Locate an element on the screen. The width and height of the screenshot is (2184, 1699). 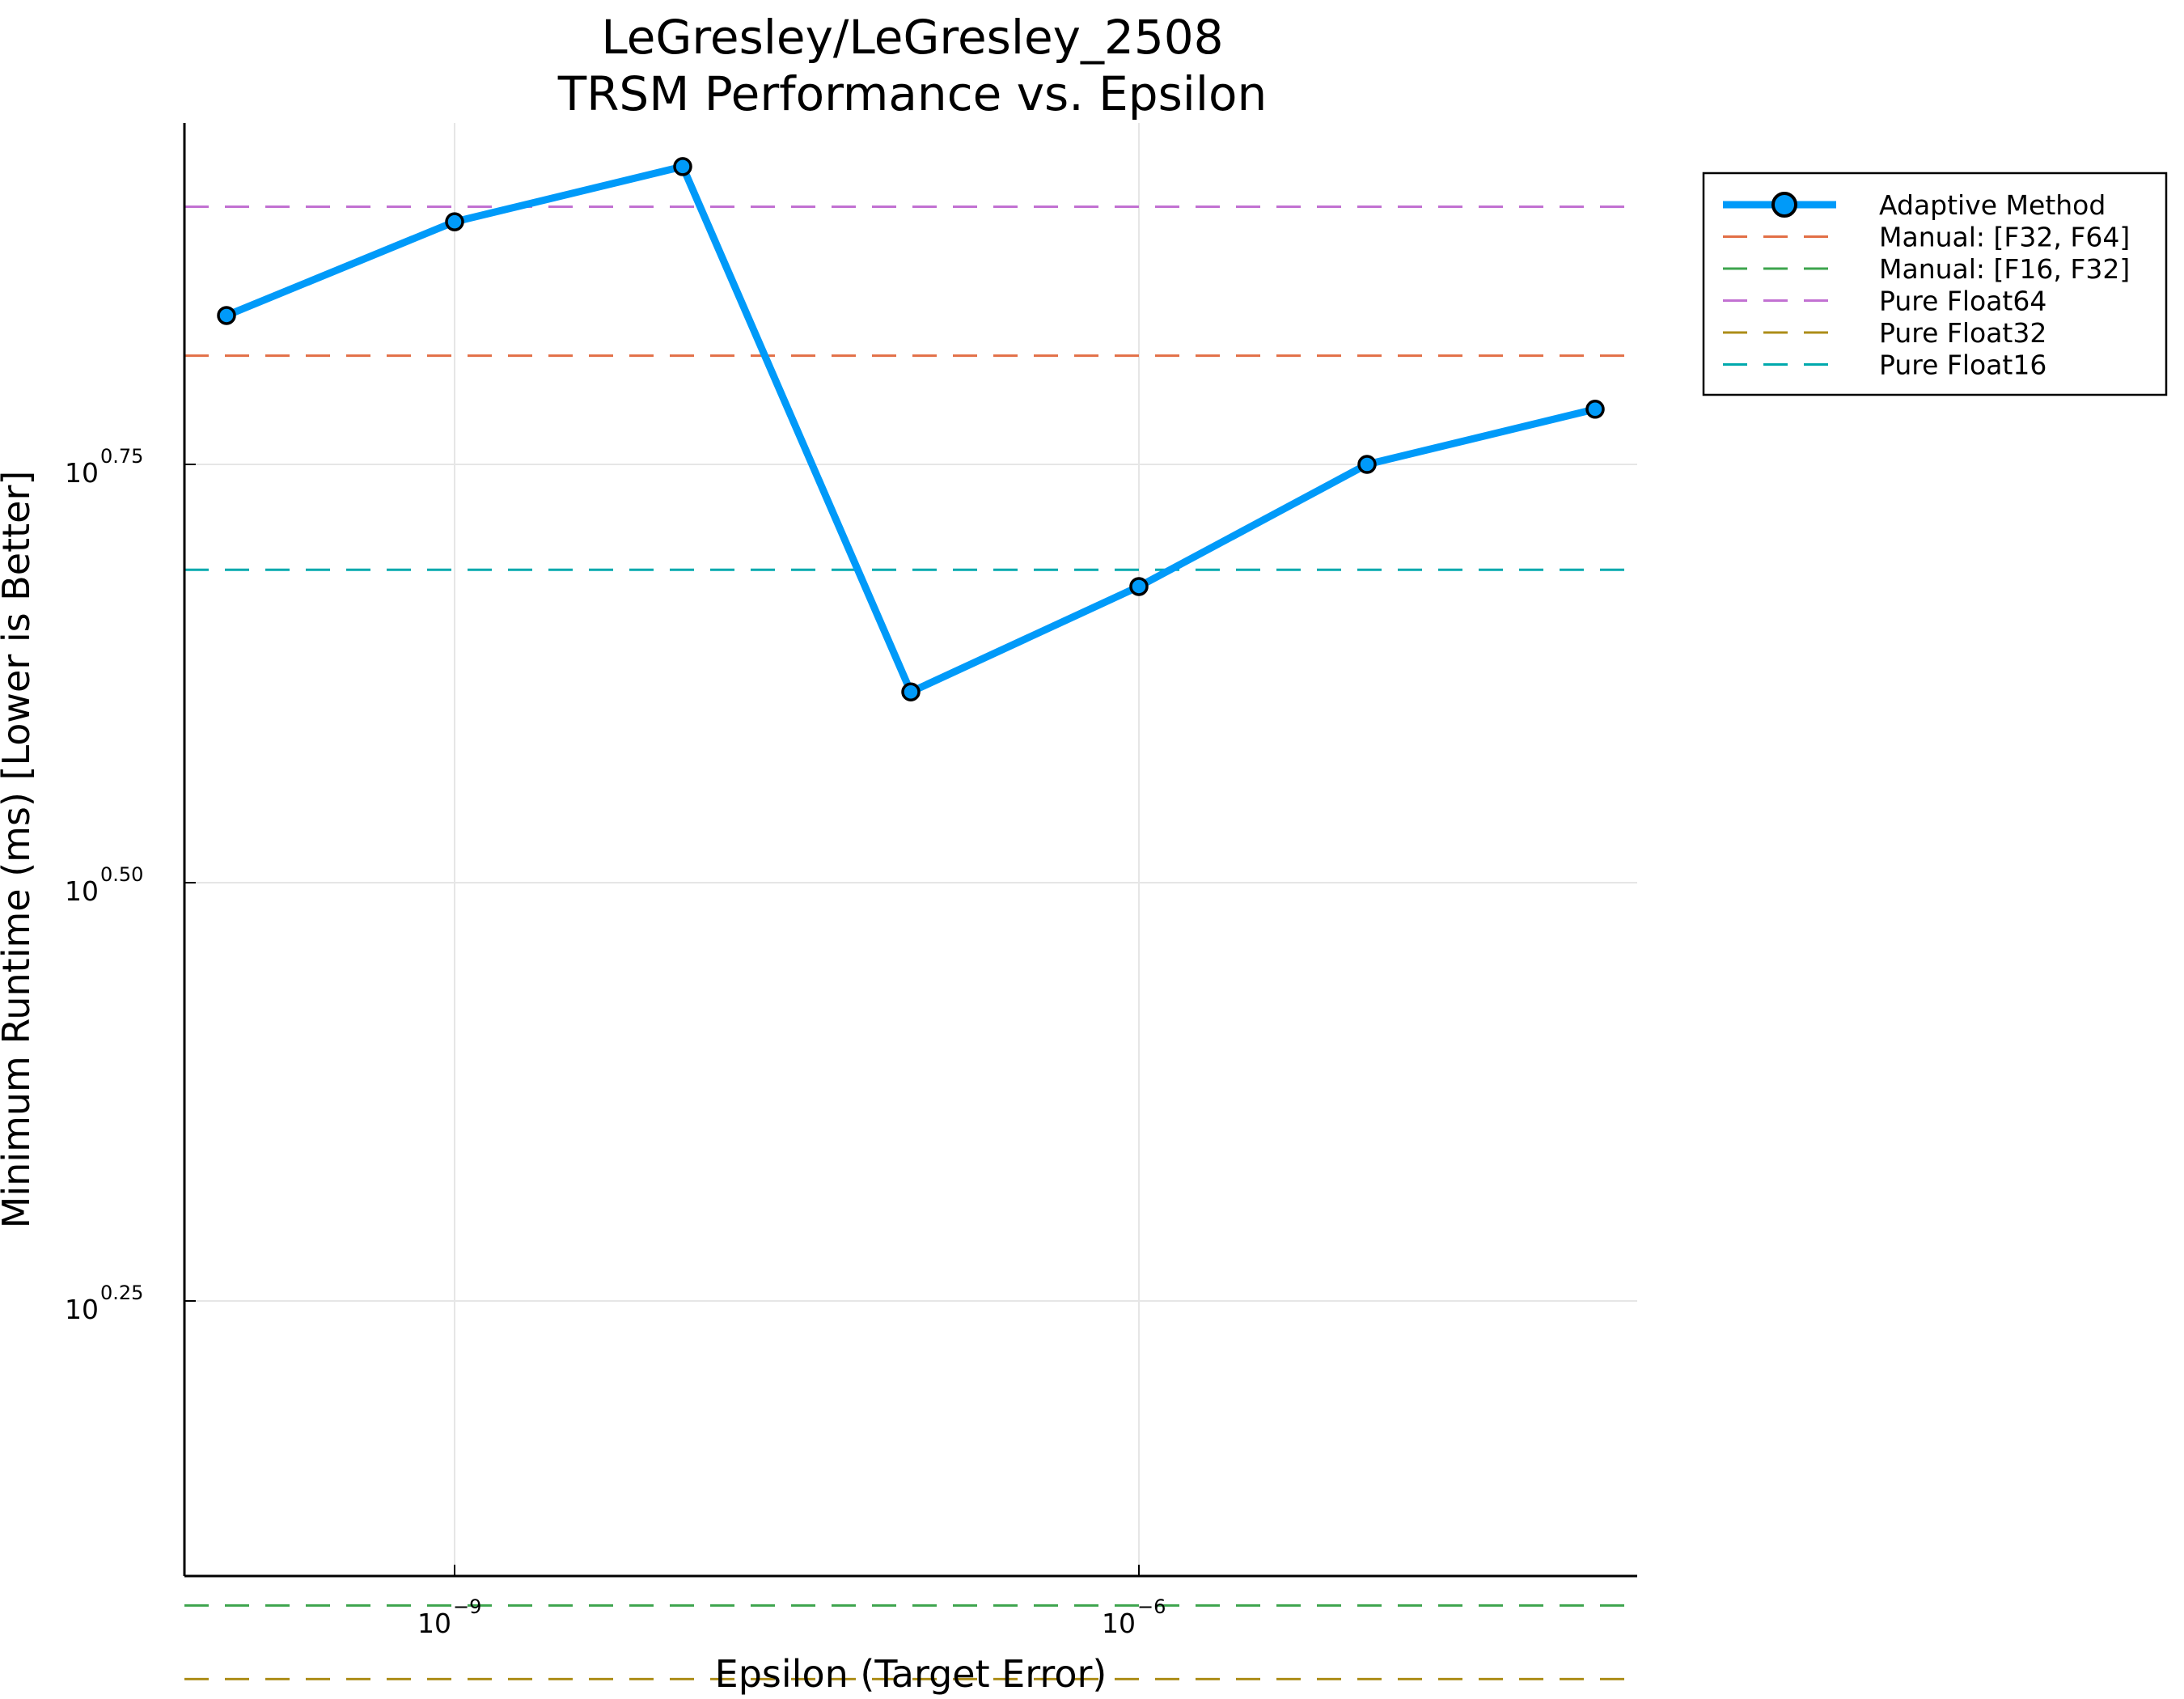
legend-entry-label: Manual: [F32, F64] is located at coordinates (2004, 237).